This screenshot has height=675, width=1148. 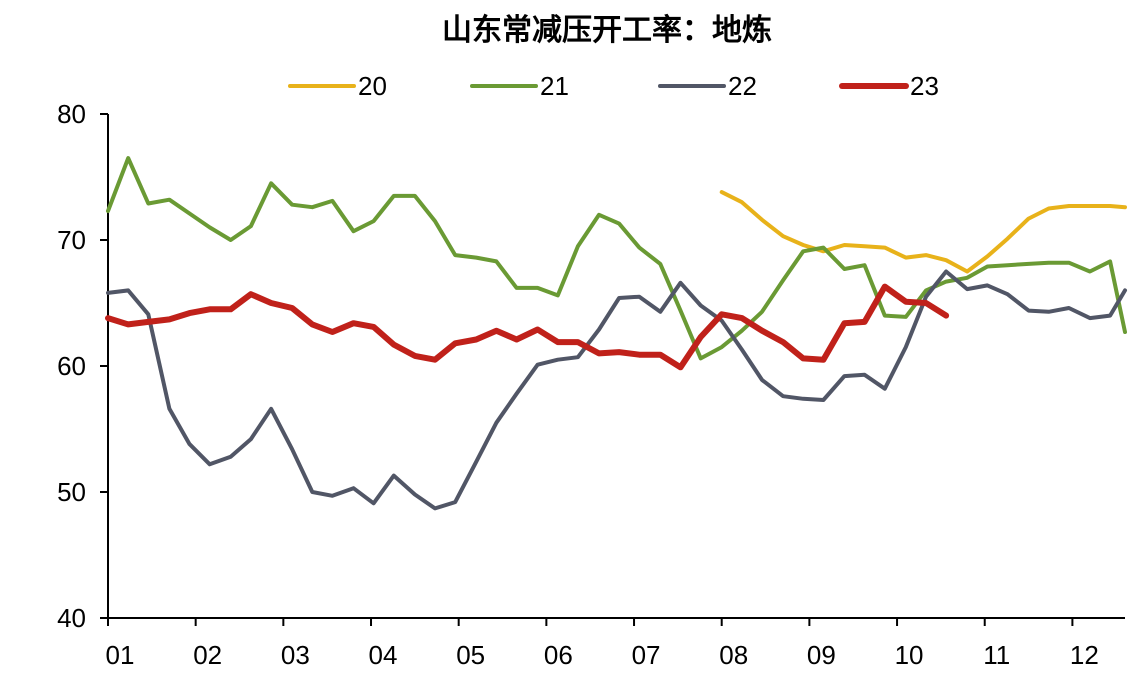 I want to click on legend: 20 21 22 23, so click(x=613, y=86).